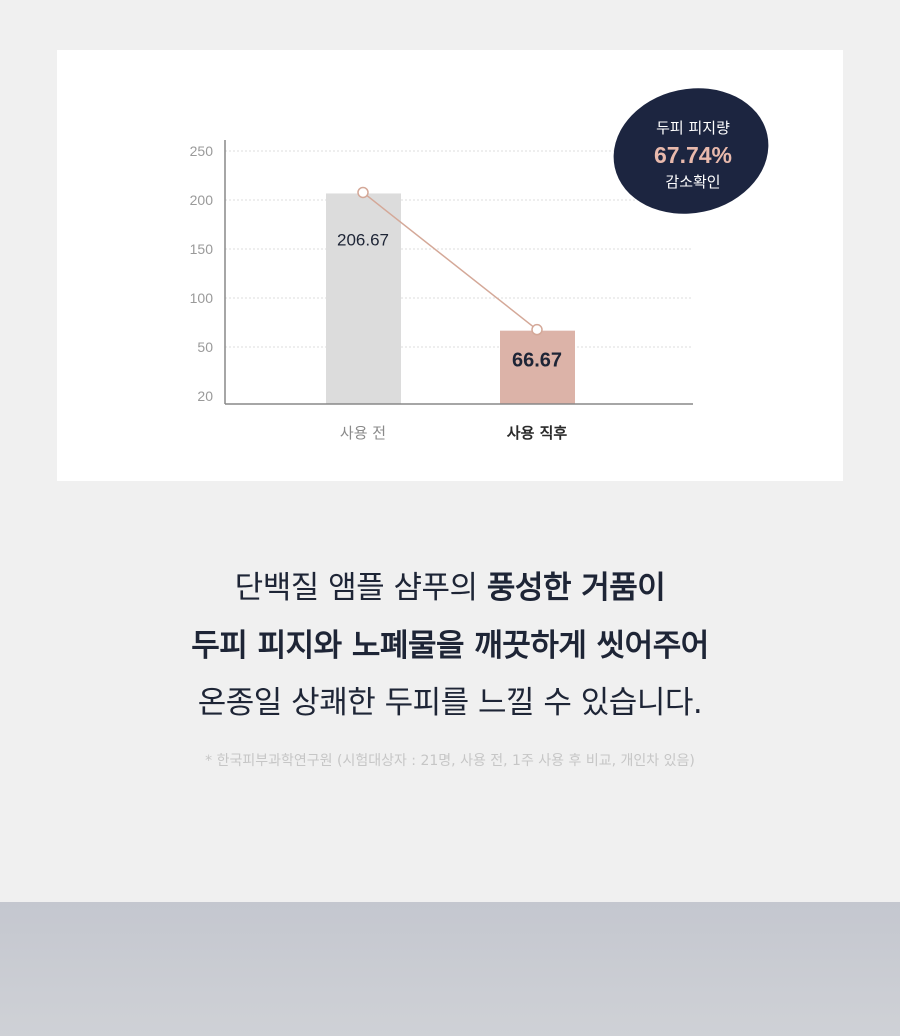 The width and height of the screenshot is (900, 1036). What do you see at coordinates (693, 128) in the screenshot?
I see `badge-line-1: 두피 피지량` at bounding box center [693, 128].